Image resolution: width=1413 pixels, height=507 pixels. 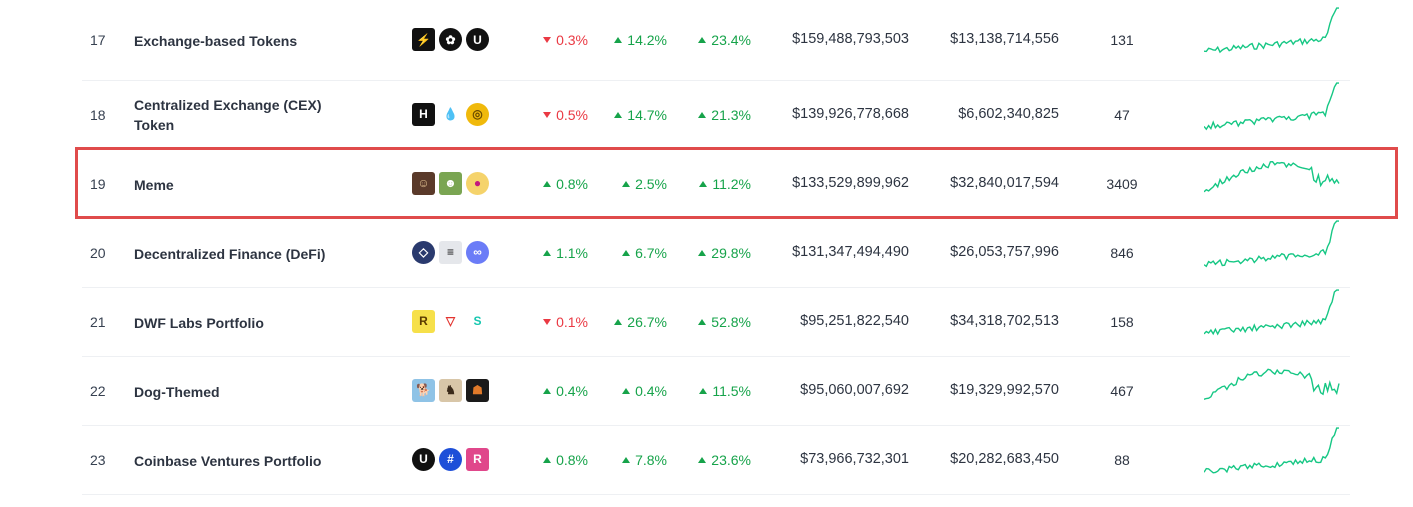 I want to click on category-name-link: Centralized Exchange (CEX) Token, so click(x=228, y=114).